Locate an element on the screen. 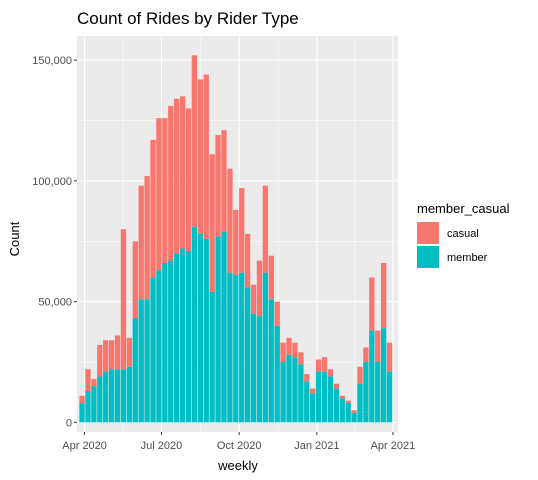  x-tick-label: Oct 2020 is located at coordinates (239, 446).